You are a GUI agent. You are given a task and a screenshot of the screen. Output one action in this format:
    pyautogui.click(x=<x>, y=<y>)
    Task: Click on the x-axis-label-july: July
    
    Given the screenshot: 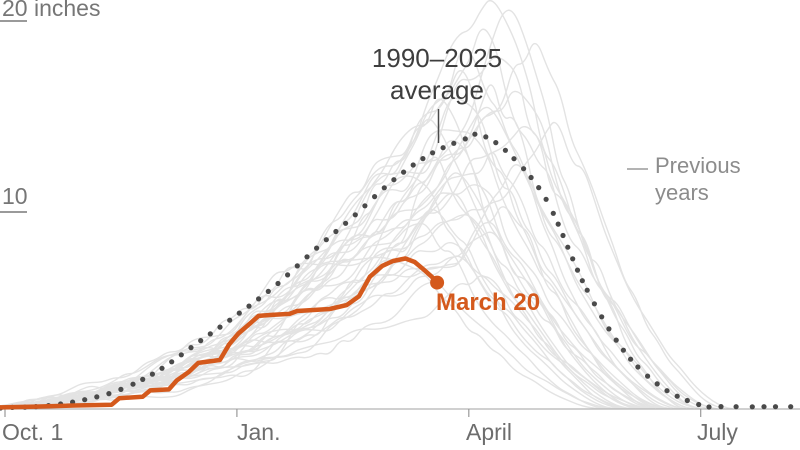 What is the action you would take?
    pyautogui.click(x=717, y=432)
    